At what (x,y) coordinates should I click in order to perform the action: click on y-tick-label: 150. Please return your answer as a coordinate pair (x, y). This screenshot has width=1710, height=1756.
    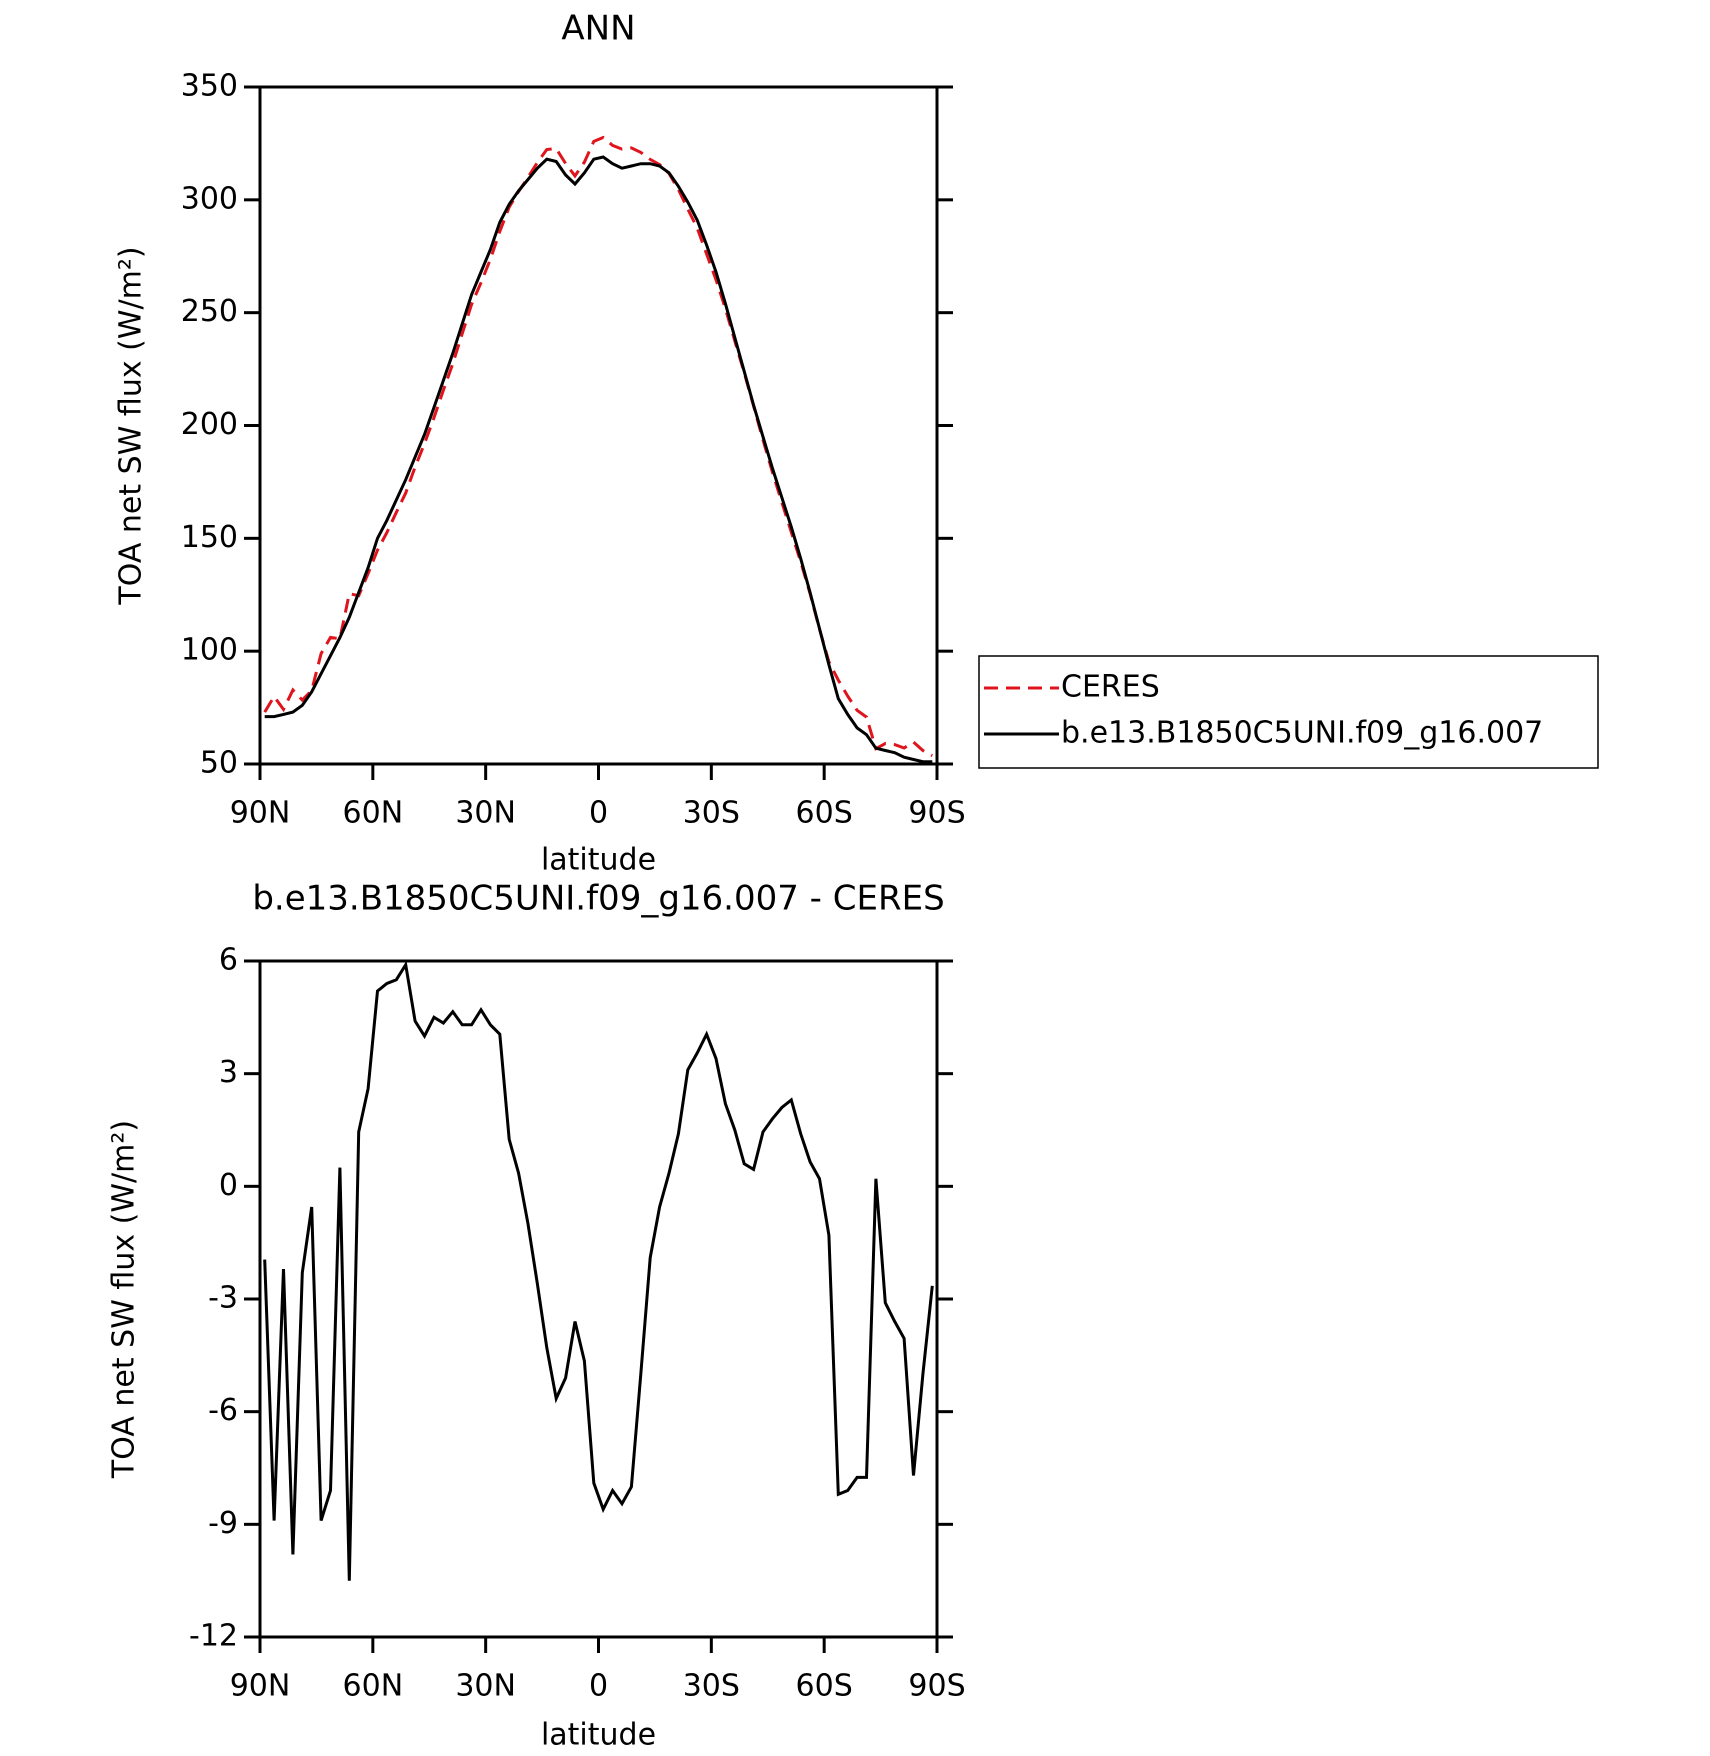
    Looking at the image, I should click on (209, 537).